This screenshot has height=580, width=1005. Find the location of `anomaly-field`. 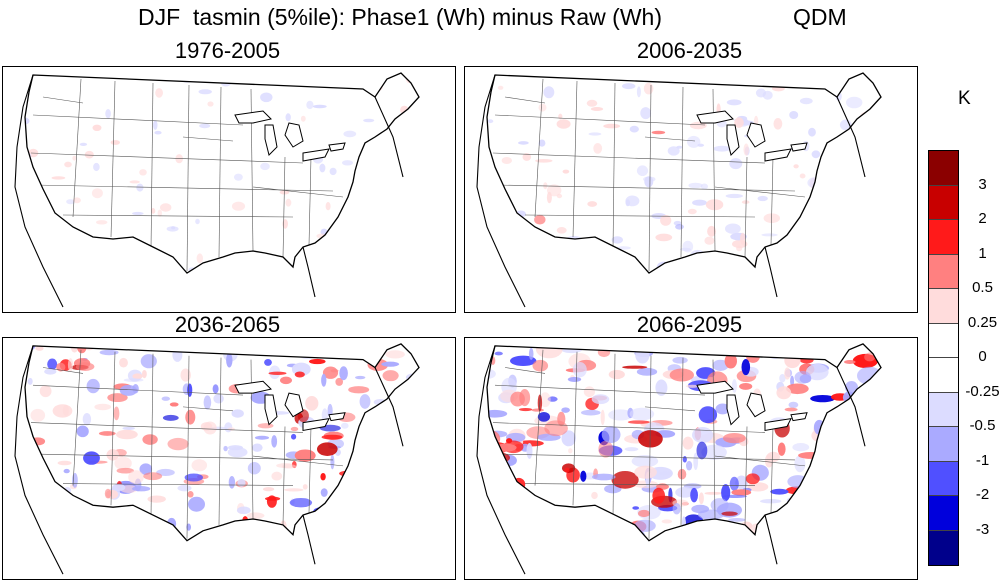

anomaly-field is located at coordinates (684, 173).